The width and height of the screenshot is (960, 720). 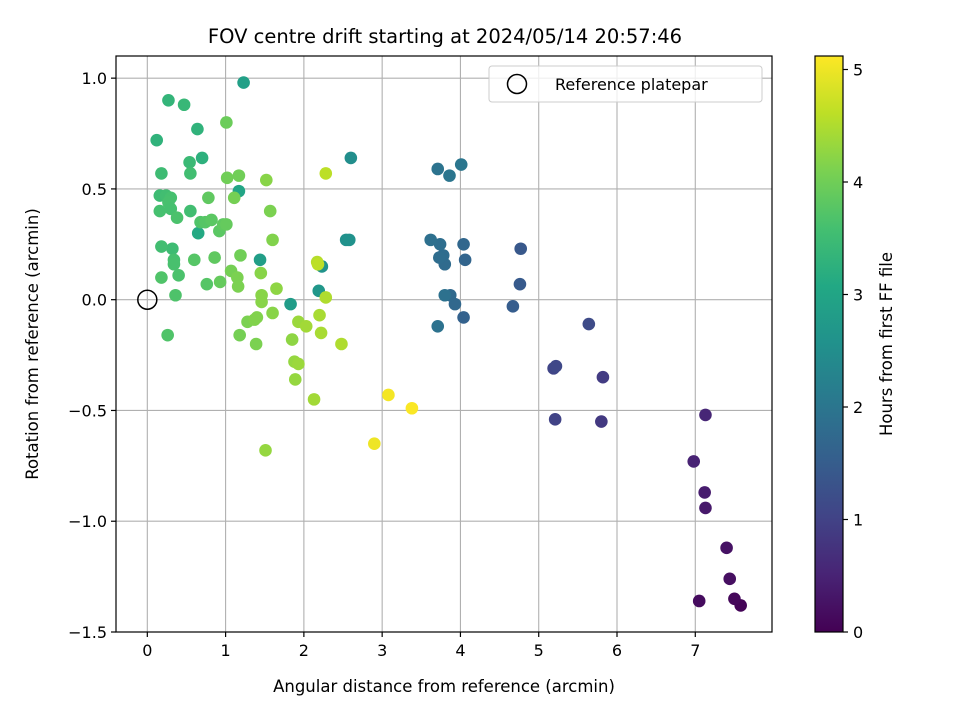 I want to click on y-axis-label: Rotation from reference (arcmin), so click(x=32, y=344).